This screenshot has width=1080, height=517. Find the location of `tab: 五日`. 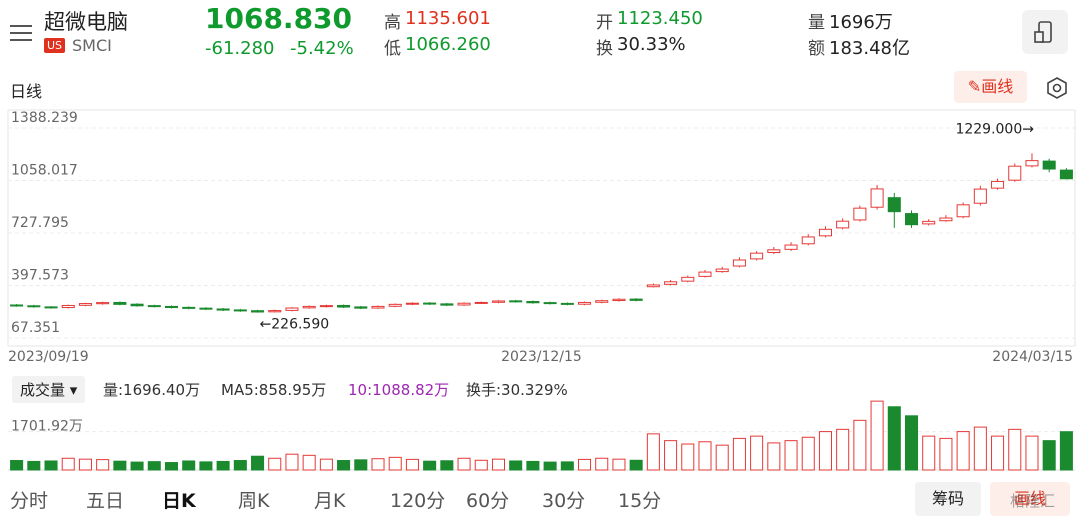

tab: 五日 is located at coordinates (105, 501).